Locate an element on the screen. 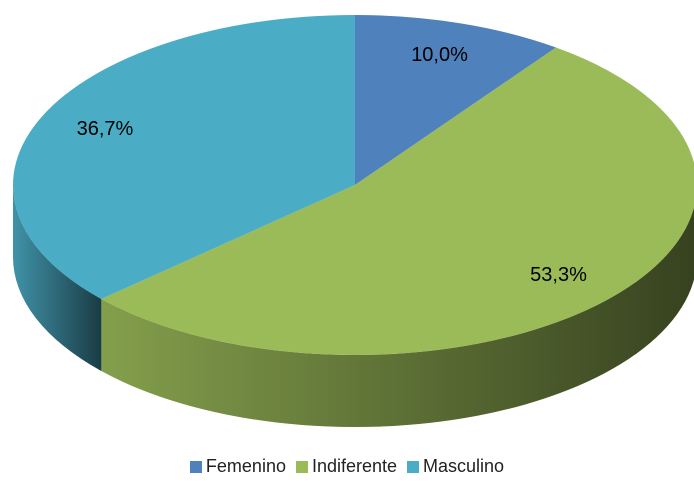 Image resolution: width=694 pixels, height=487 pixels. legend-label: Femenino is located at coordinates (245, 466).